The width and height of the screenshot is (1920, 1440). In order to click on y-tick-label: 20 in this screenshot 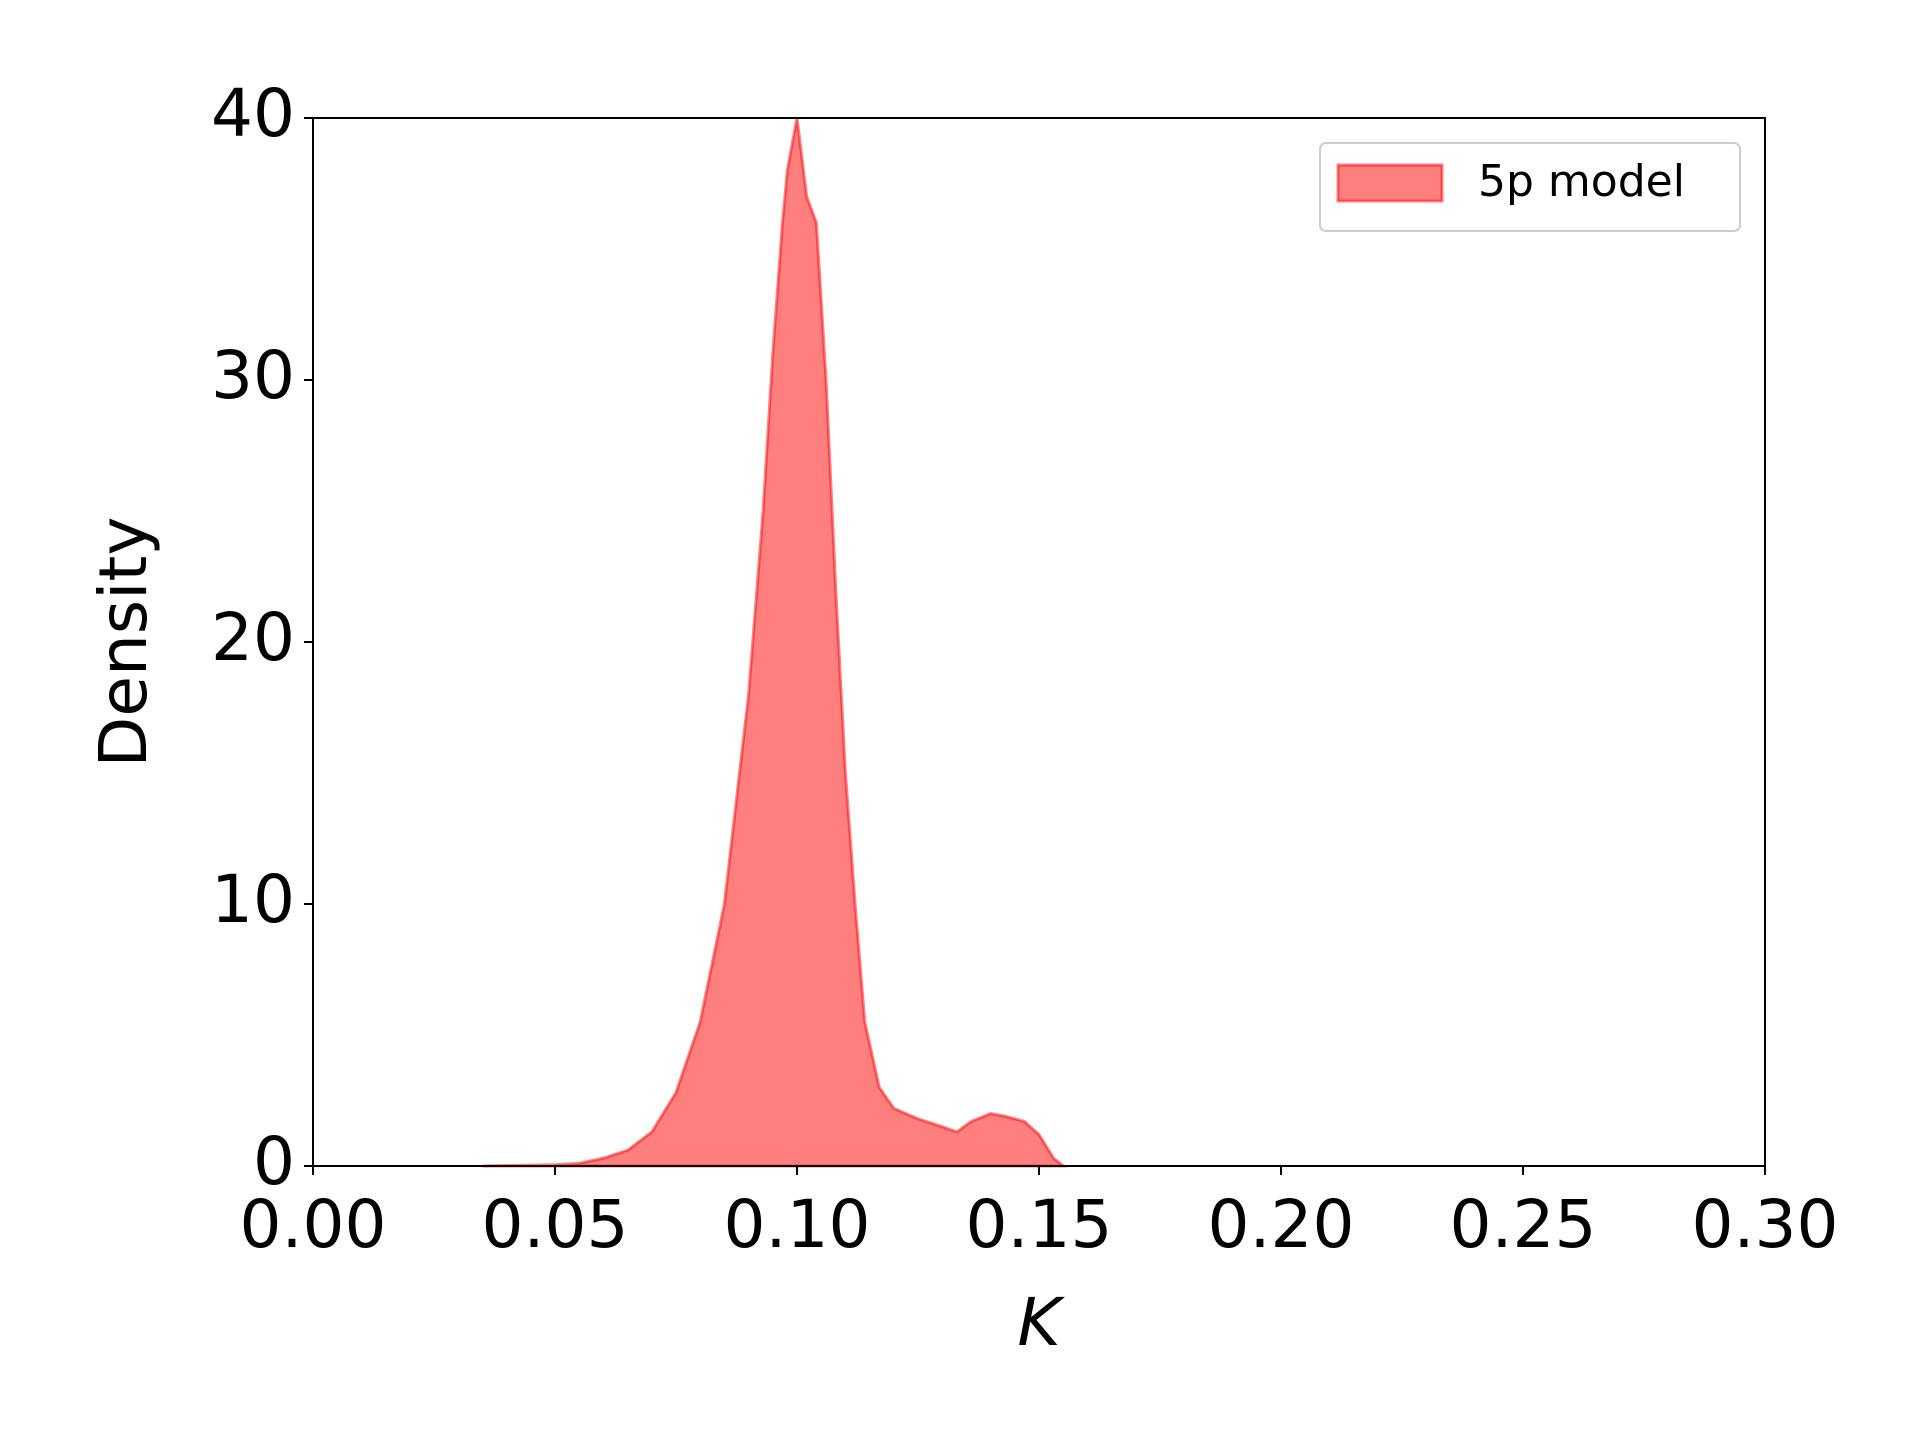, I will do `click(253, 637)`.